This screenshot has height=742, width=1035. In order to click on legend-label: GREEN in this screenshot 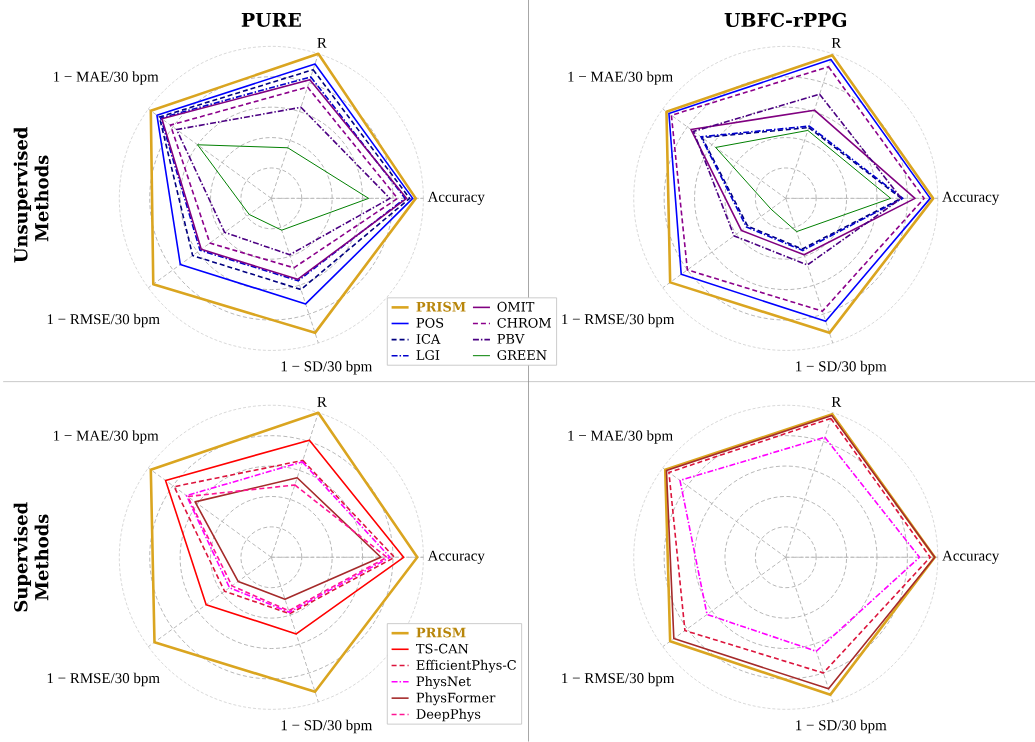, I will do `click(522, 355)`.